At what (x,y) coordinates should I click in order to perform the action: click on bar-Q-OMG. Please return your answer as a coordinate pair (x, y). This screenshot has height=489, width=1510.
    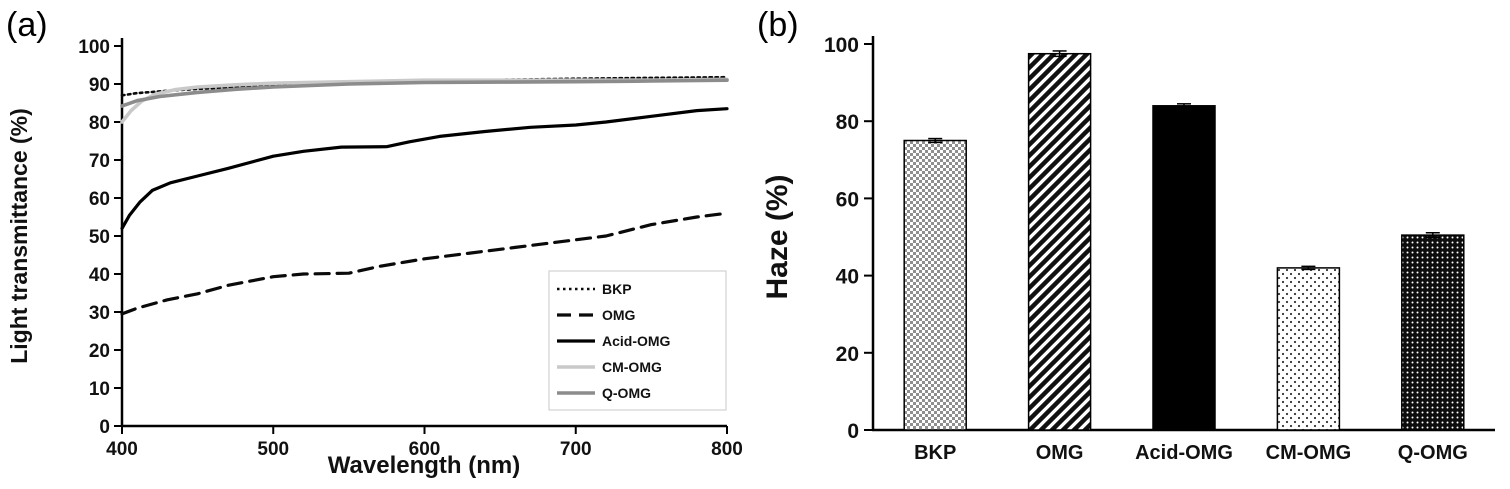
    Looking at the image, I should click on (1433, 332).